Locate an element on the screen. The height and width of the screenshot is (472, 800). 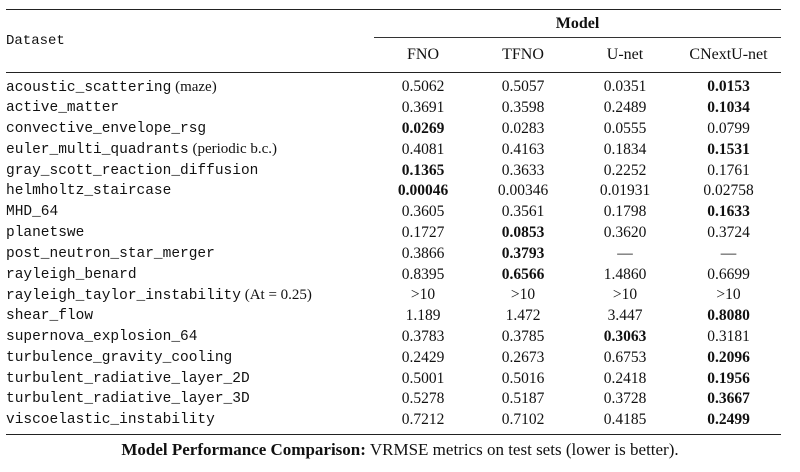
value-cell-unet: 0.1834 is located at coordinates (625, 149).